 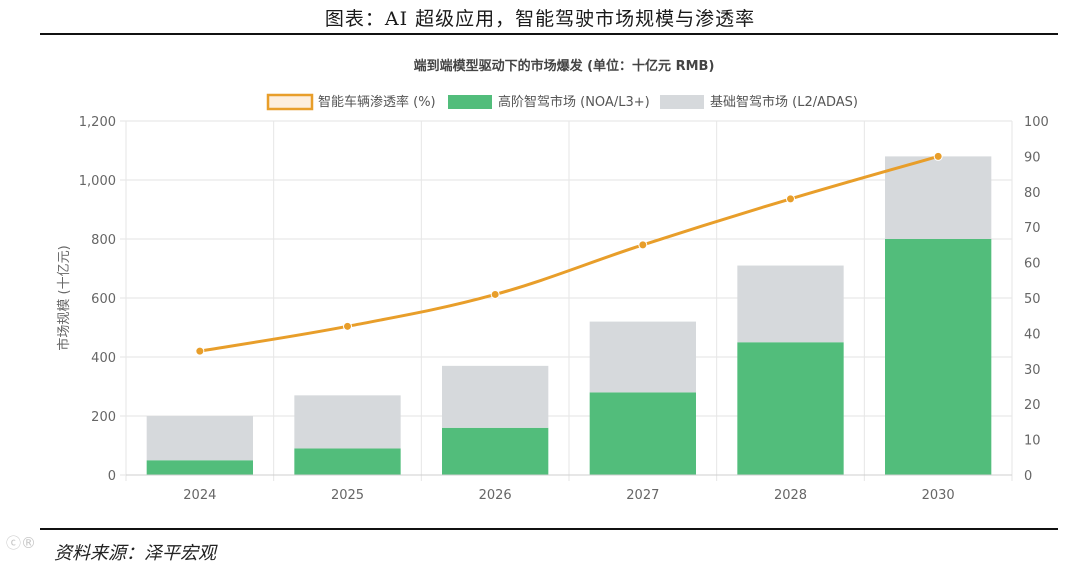 I want to click on y2-tick-label: 90, so click(x=1032, y=157).